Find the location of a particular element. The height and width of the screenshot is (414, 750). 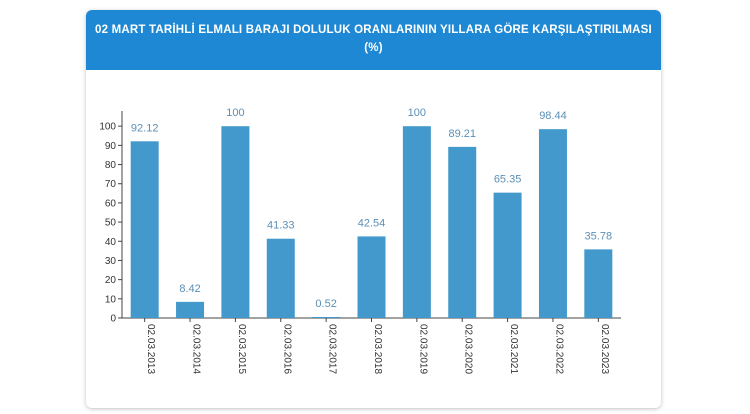

y-tick-label: 70 is located at coordinates (111, 184).